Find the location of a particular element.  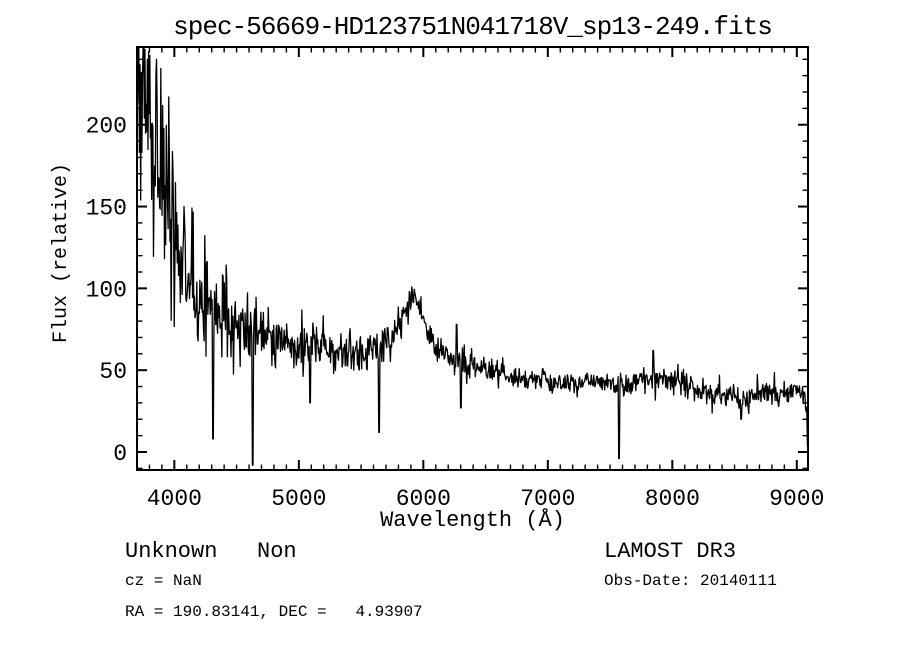

obs-date-value: Obs-Date: 20140111 is located at coordinates (690, 581).